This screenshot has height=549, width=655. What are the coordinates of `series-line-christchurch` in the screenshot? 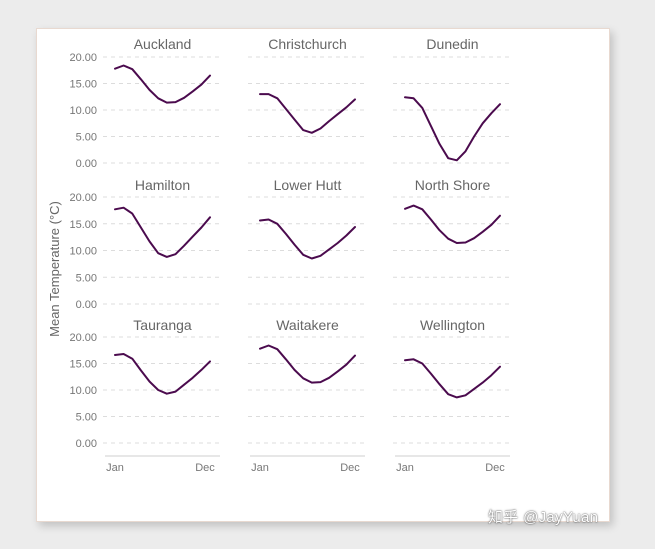 It's located at (307, 113).